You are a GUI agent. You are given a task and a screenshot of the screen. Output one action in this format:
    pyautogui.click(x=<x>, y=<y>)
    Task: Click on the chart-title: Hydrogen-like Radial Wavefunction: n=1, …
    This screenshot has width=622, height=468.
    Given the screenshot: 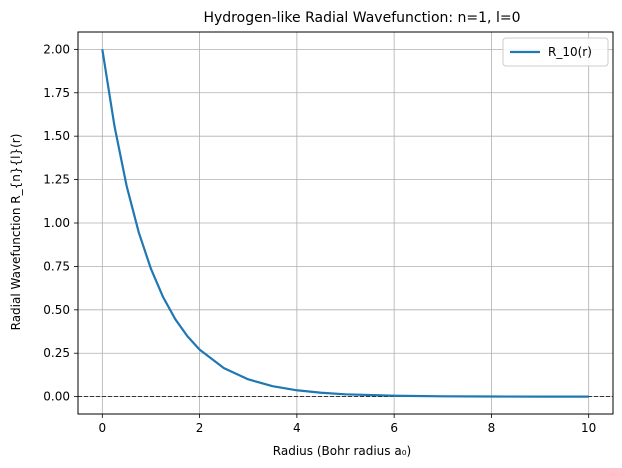 What is the action you would take?
    pyautogui.click(x=361, y=18)
    